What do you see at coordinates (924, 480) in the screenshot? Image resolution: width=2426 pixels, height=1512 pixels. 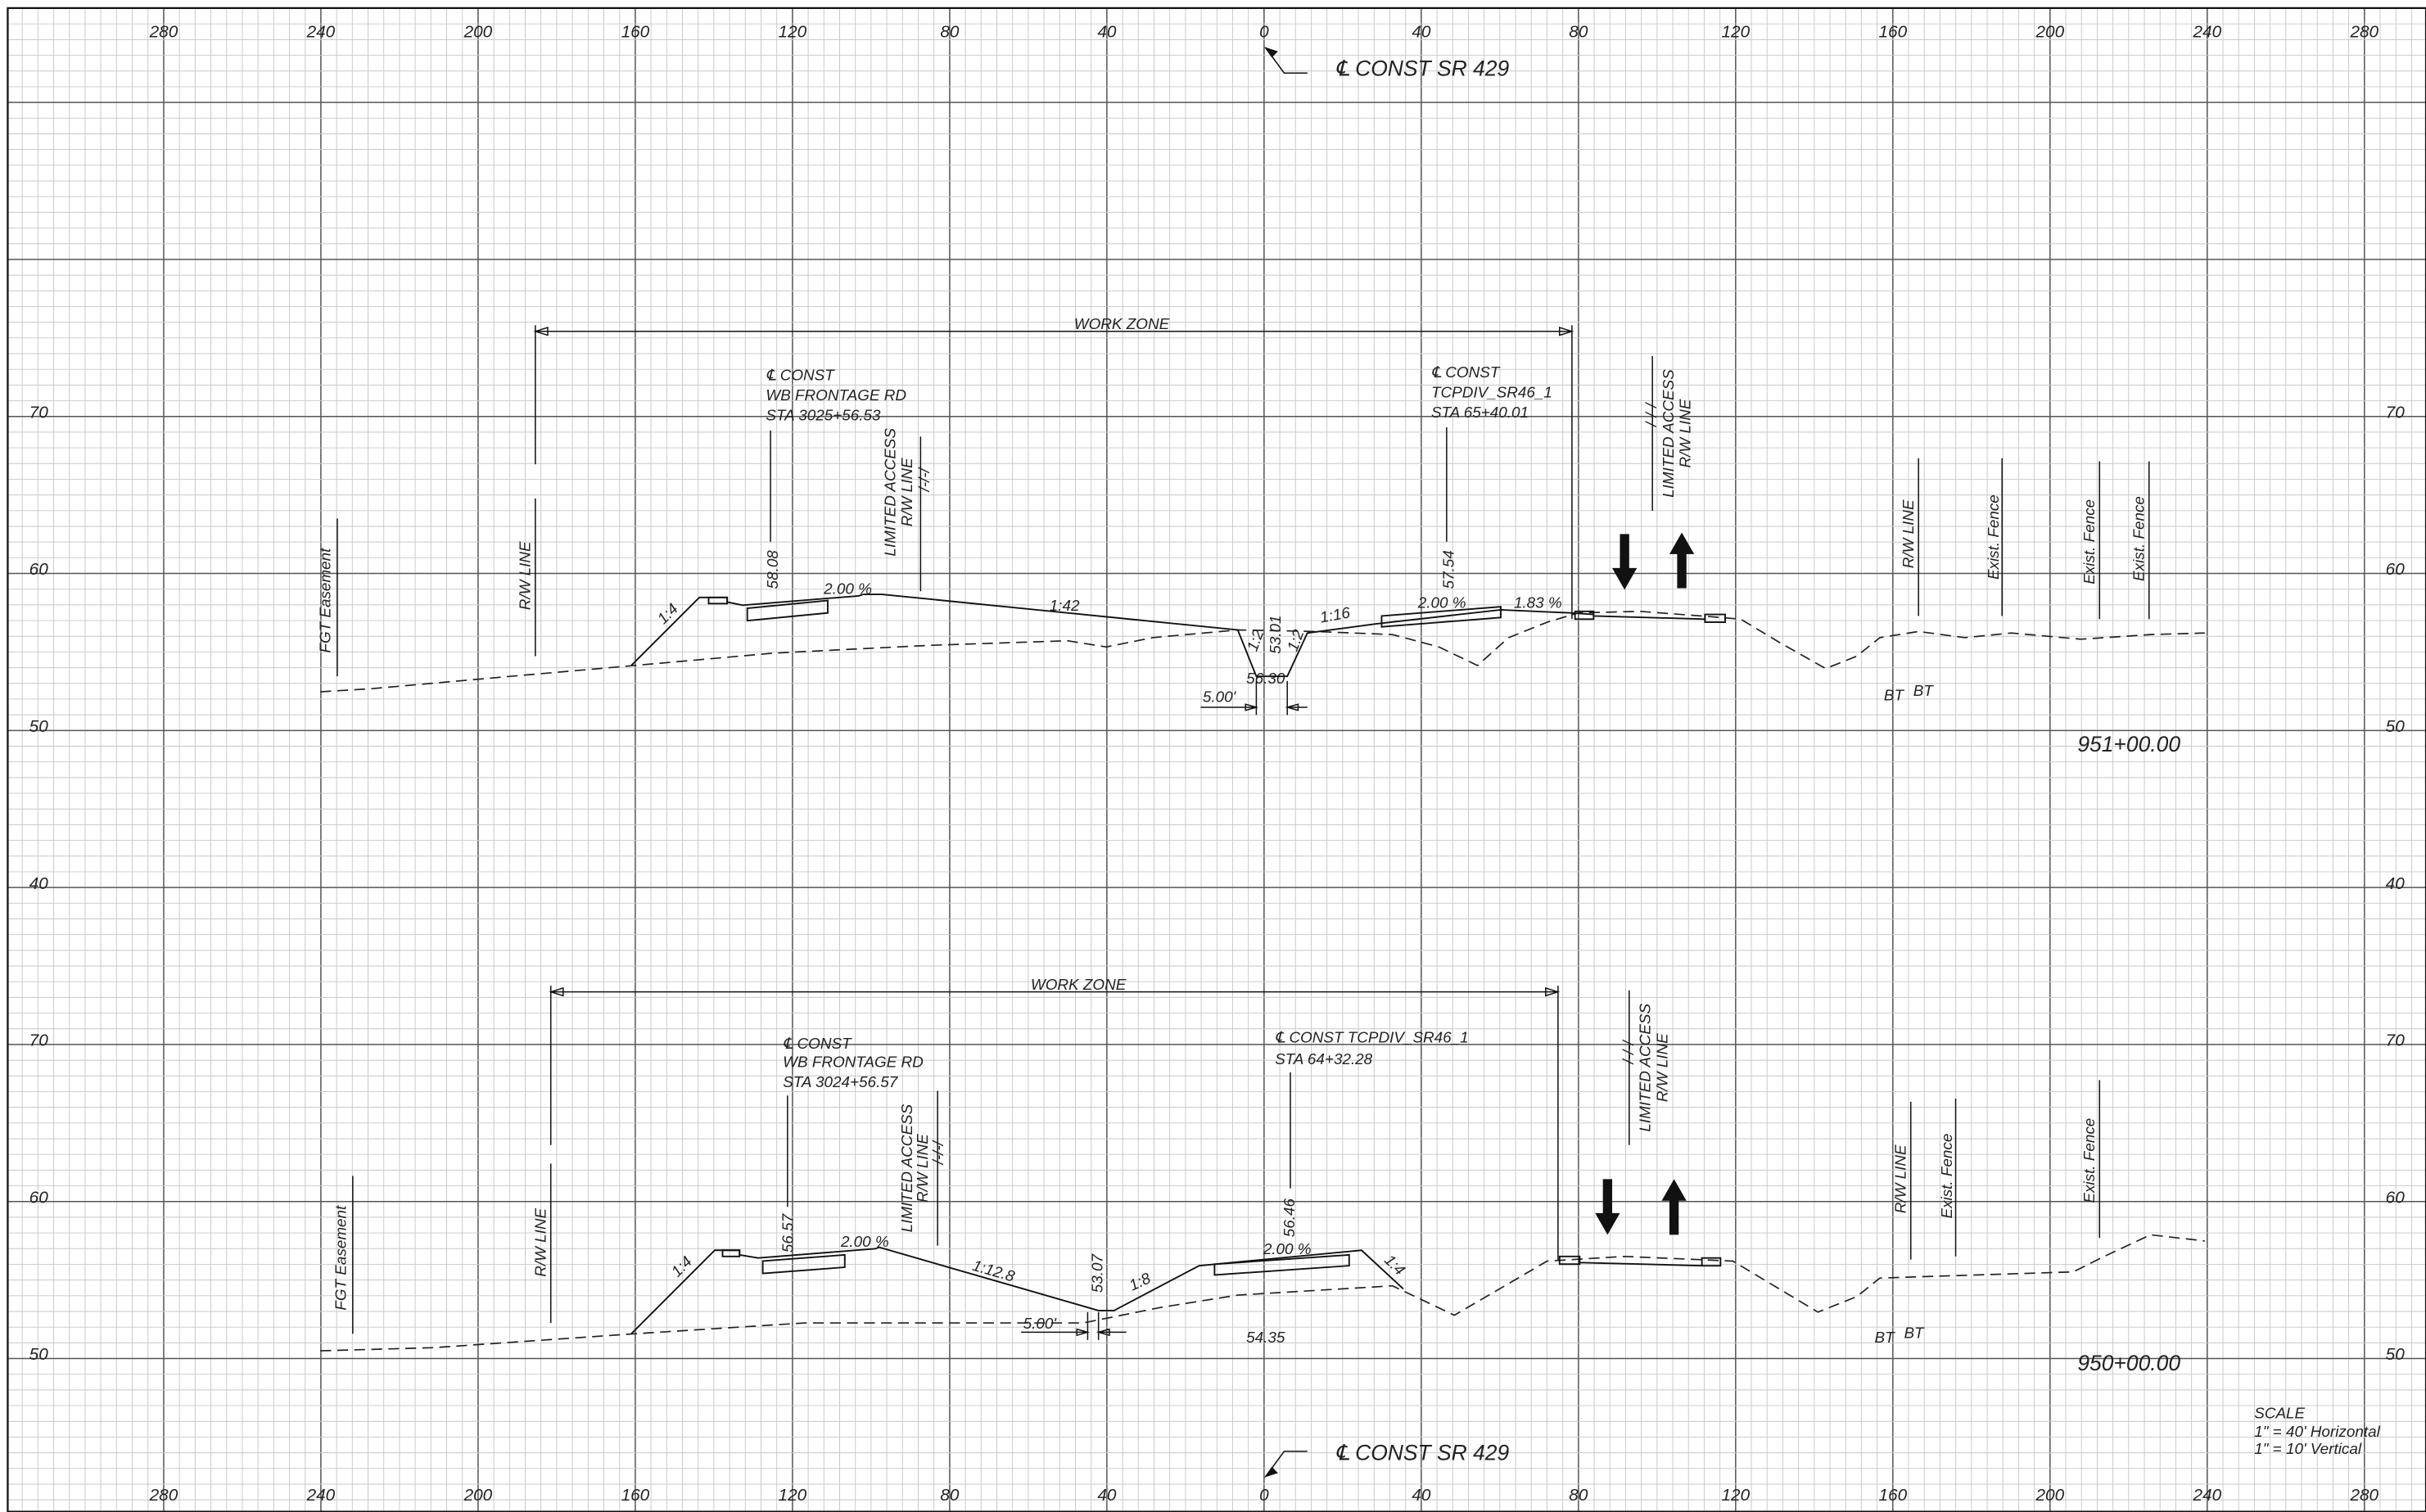 I see `limited-access: /-/-/` at bounding box center [924, 480].